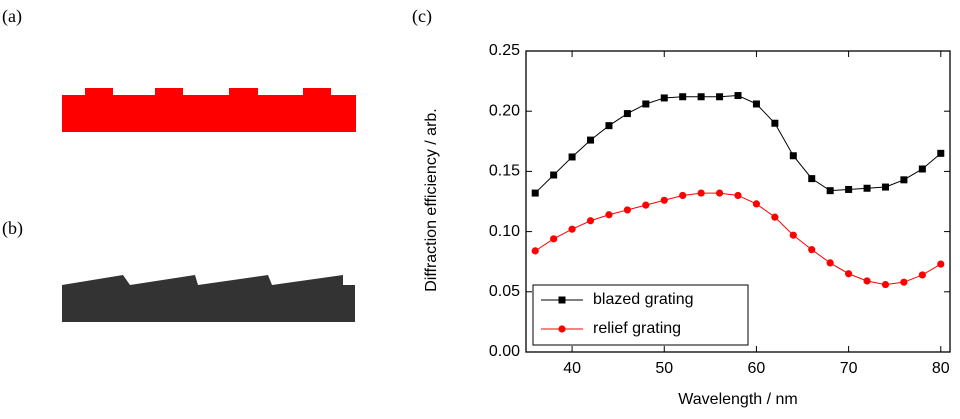  What do you see at coordinates (504, 50) in the screenshot?
I see `y-tick-label: 0.25` at bounding box center [504, 50].